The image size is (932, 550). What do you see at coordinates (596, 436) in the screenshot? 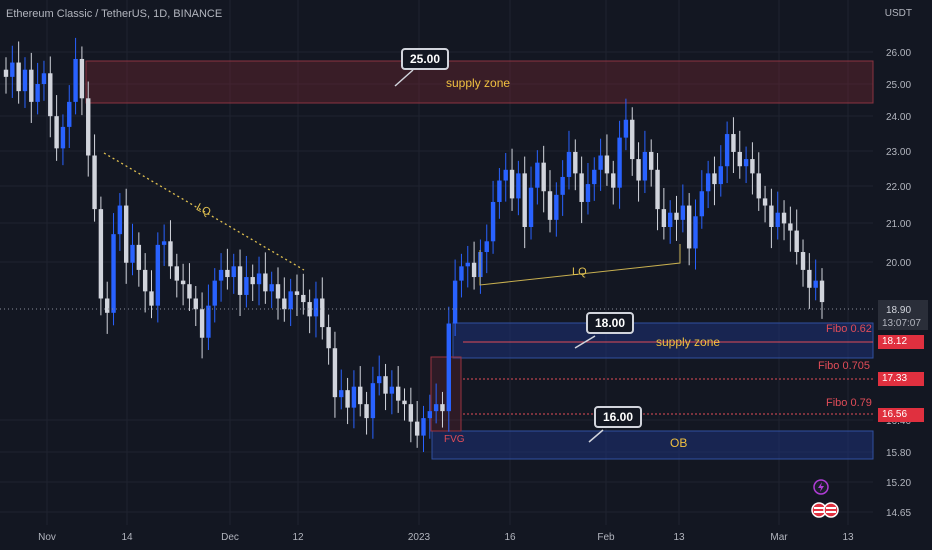
I see `callout-low-pointer` at bounding box center [596, 436].